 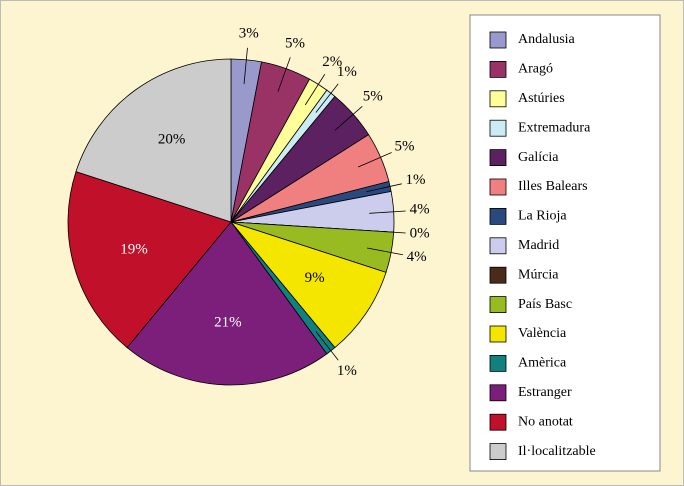 What do you see at coordinates (315, 278) in the screenshot?
I see `data-label: 9%` at bounding box center [315, 278].